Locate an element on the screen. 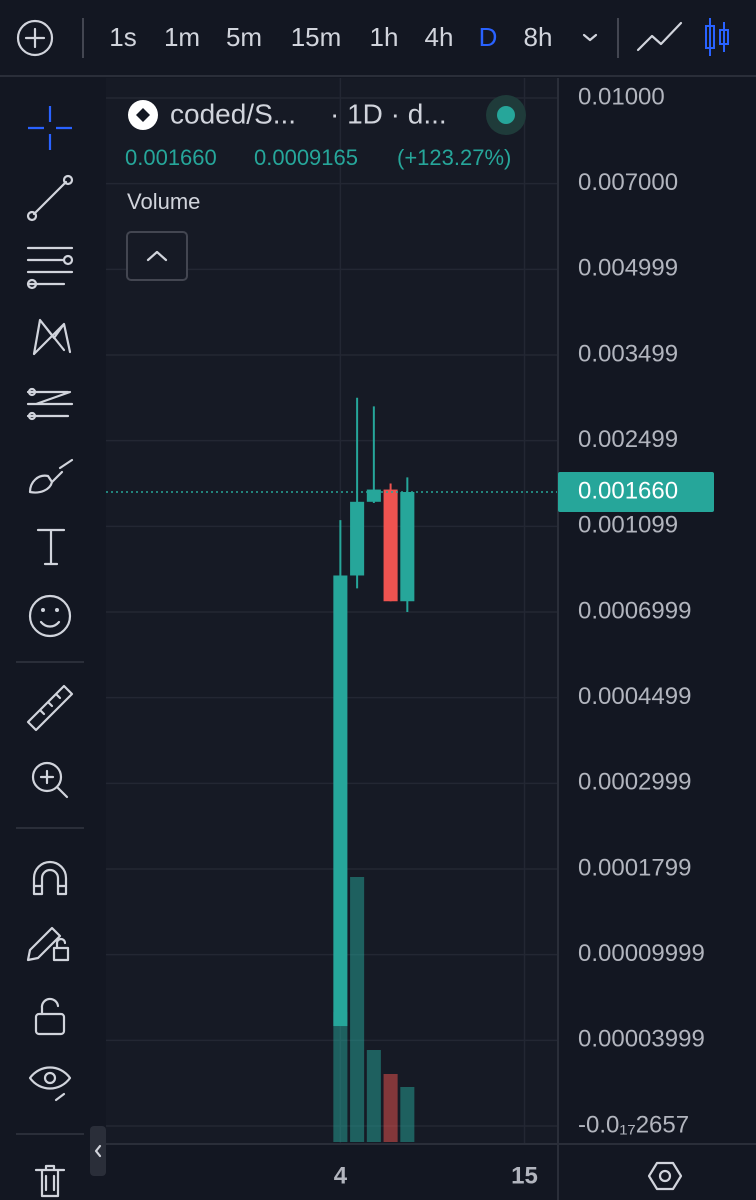 The width and height of the screenshot is (756, 1200). y-tick-label: 0.003499 is located at coordinates (628, 353).